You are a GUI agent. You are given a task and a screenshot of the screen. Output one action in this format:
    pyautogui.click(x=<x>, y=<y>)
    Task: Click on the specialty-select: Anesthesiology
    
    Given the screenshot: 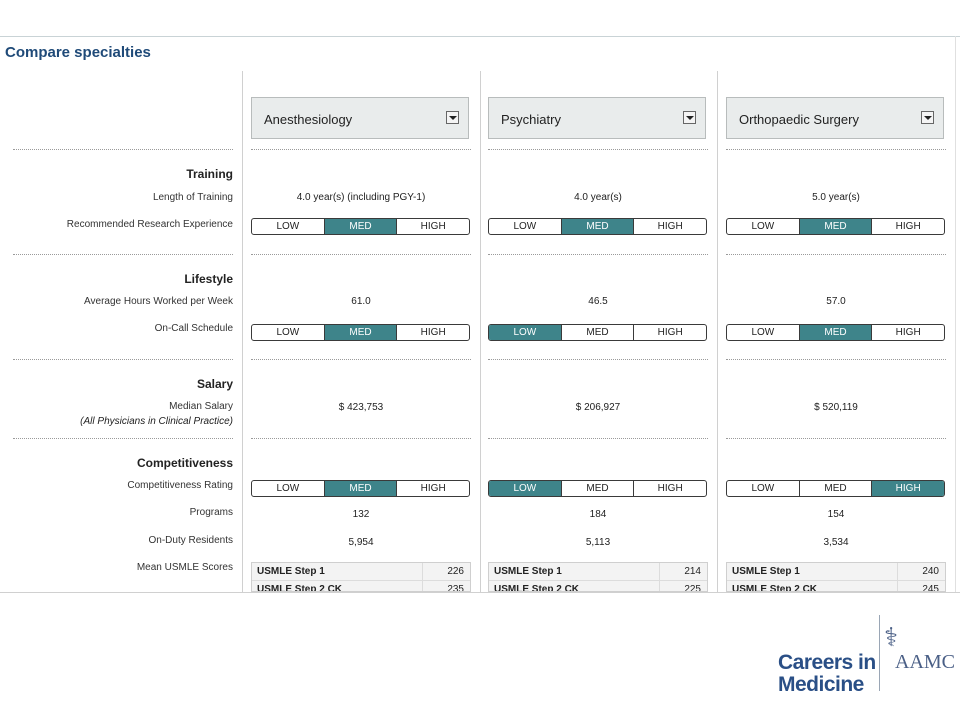 What is the action you would take?
    pyautogui.click(x=360, y=118)
    